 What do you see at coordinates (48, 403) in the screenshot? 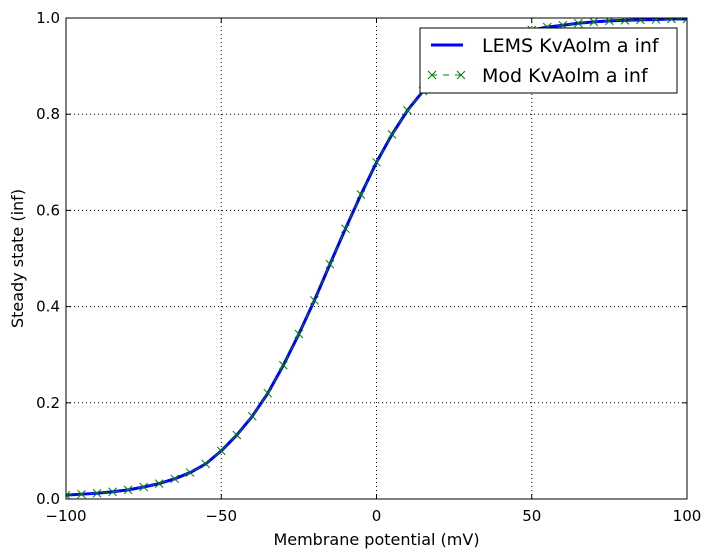
I see `y-tick-label: 0.2` at bounding box center [48, 403].